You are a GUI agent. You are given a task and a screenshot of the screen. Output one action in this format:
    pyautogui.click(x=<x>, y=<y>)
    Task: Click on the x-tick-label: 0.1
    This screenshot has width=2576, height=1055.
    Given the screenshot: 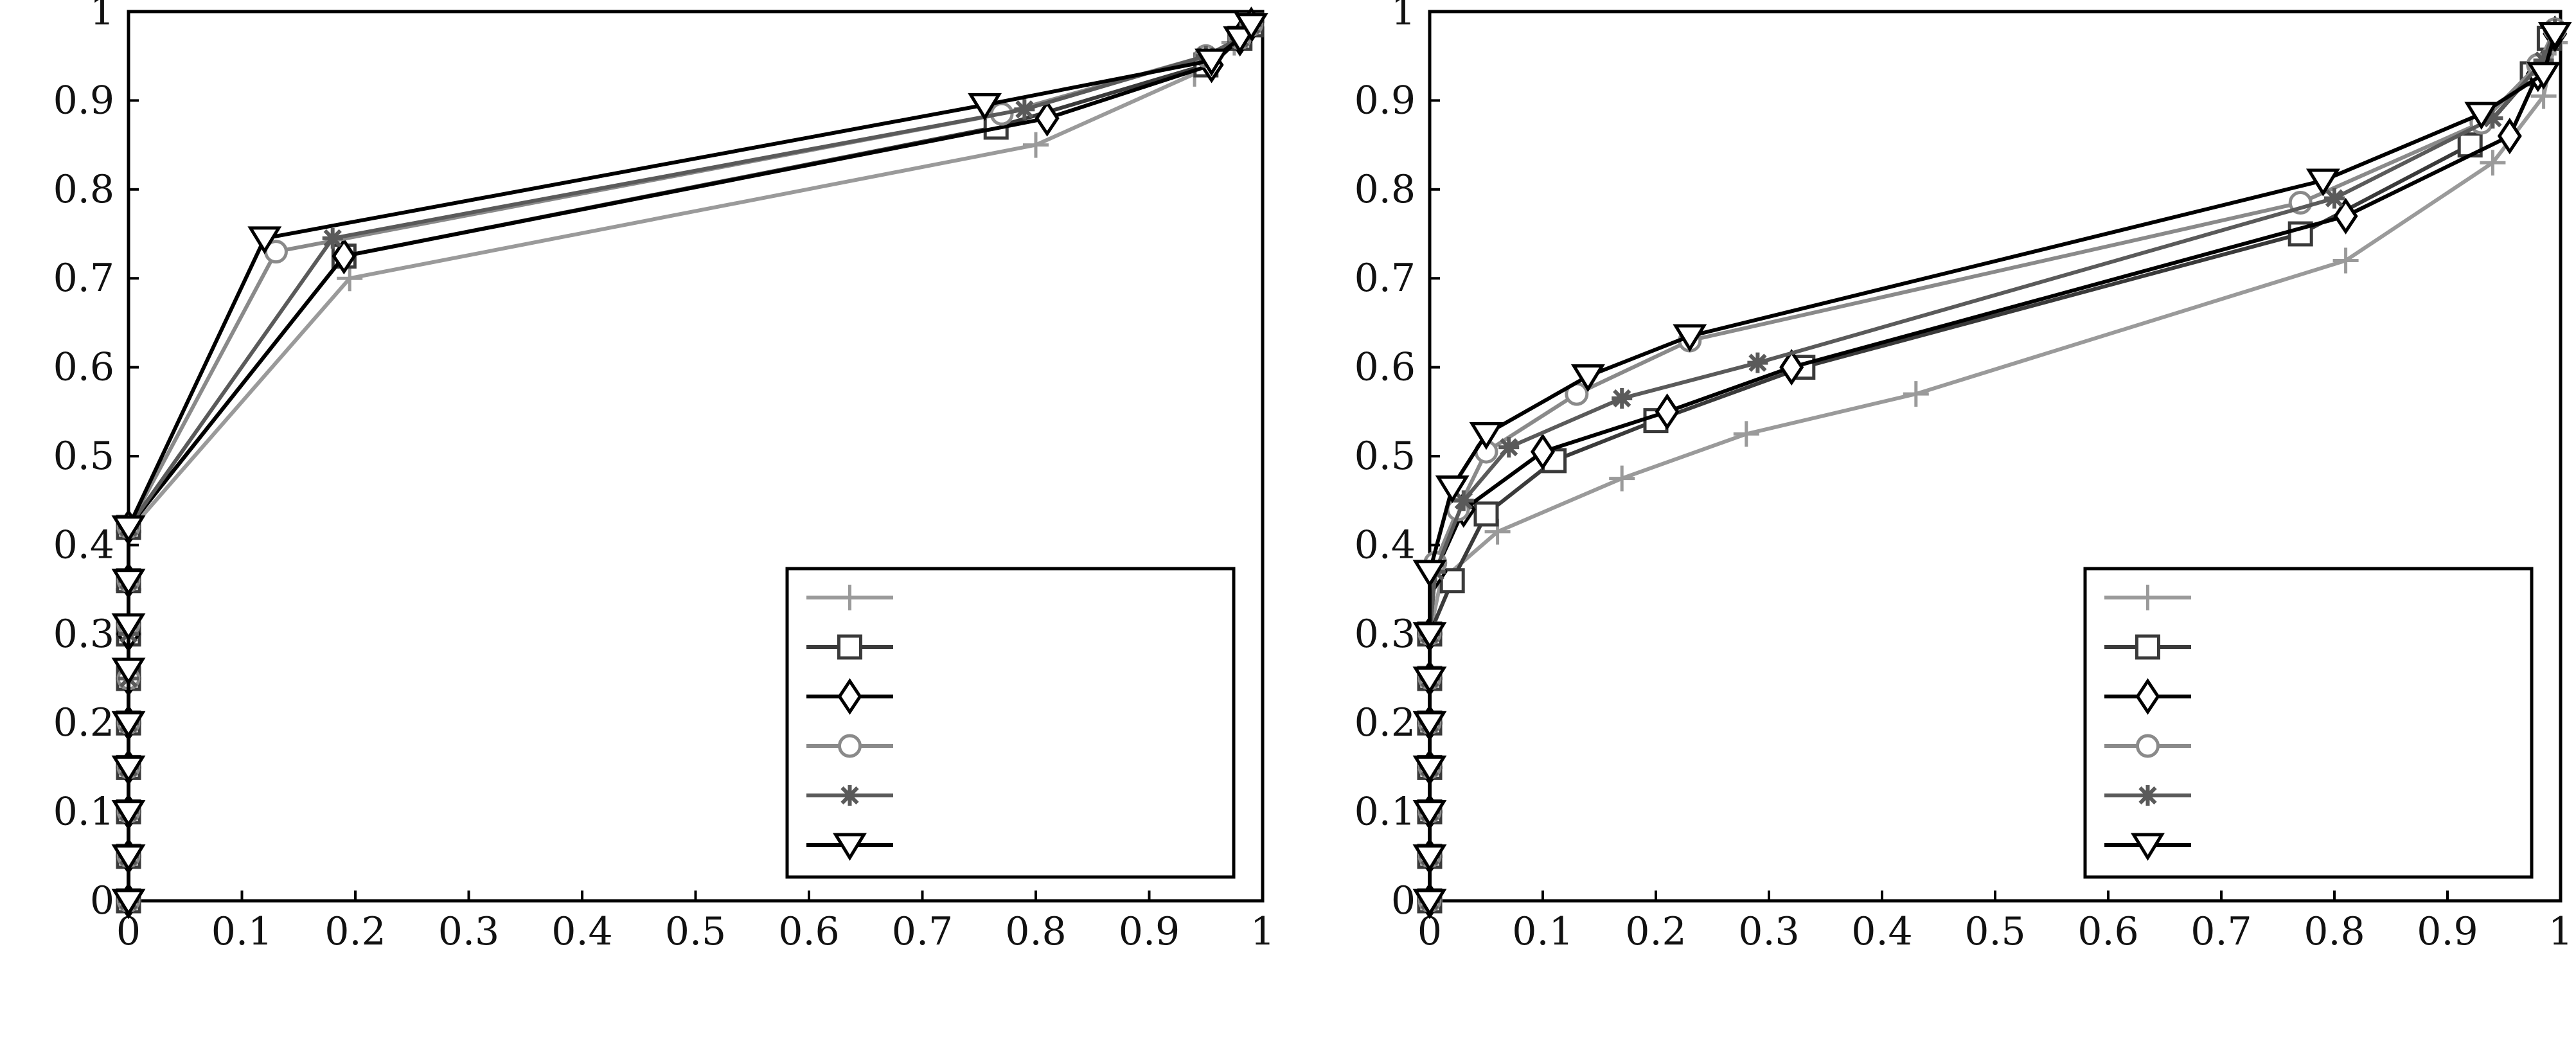 What is the action you would take?
    pyautogui.click(x=1543, y=932)
    